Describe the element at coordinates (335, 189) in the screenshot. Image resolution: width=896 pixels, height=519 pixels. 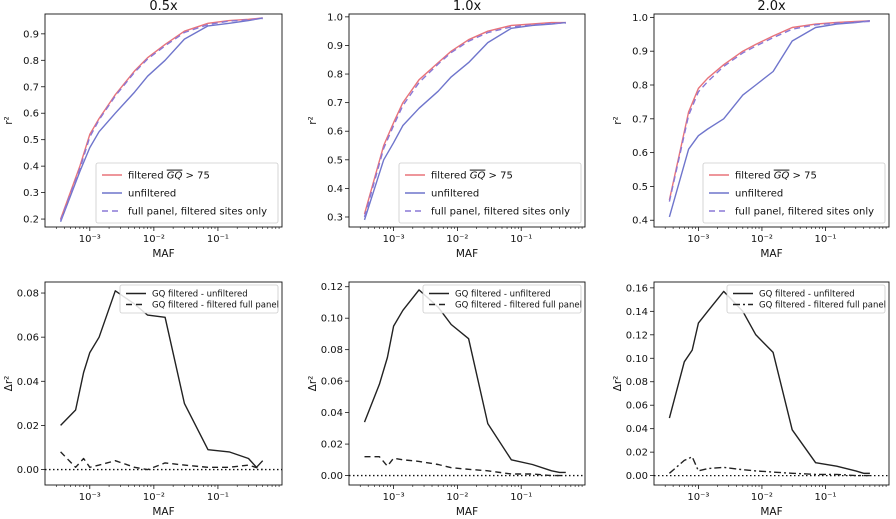
I see `chart-2-ytick-label: 0.4` at that location.